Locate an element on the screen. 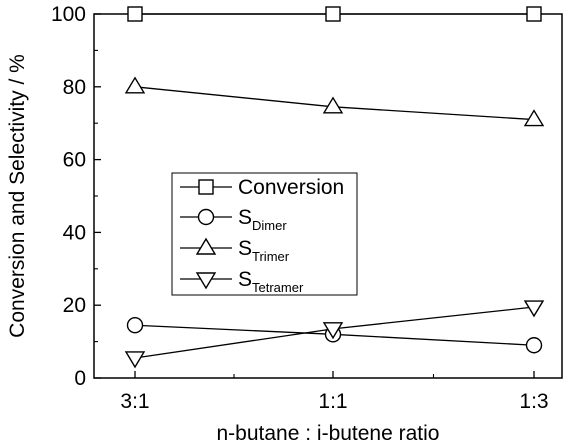  y-tick-label: 100 is located at coordinates (68, 14).